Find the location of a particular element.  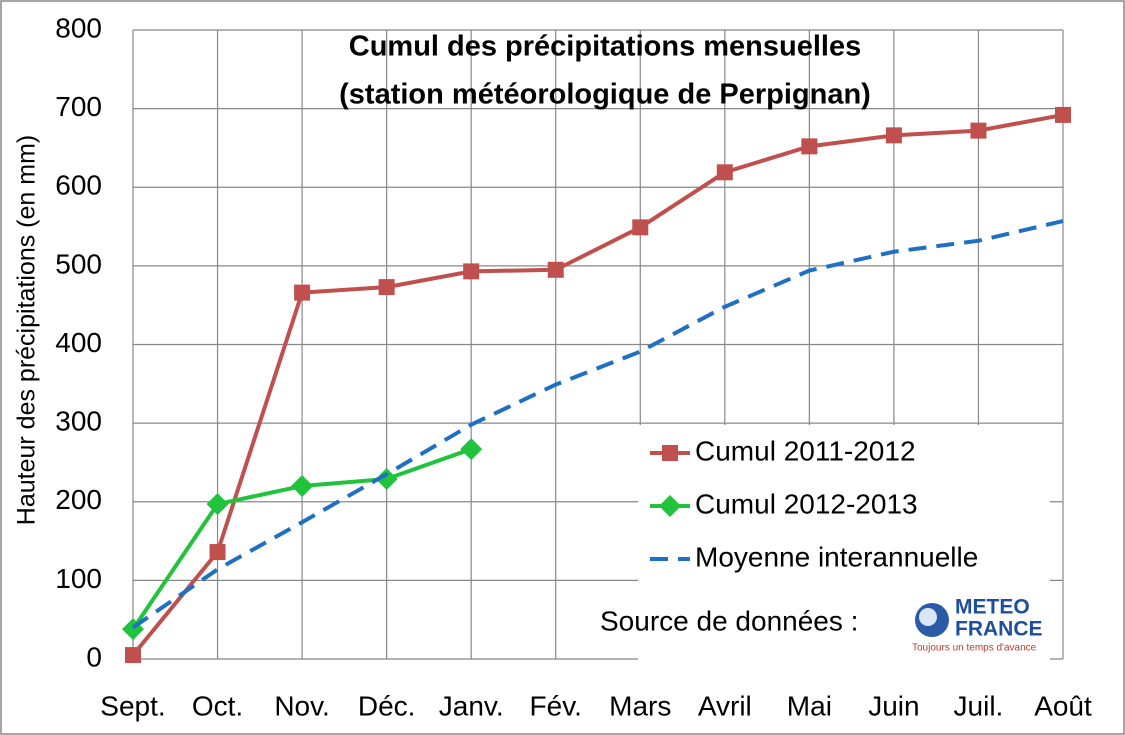

legend-label: Cumul 2012-2013 is located at coordinates (806, 503).